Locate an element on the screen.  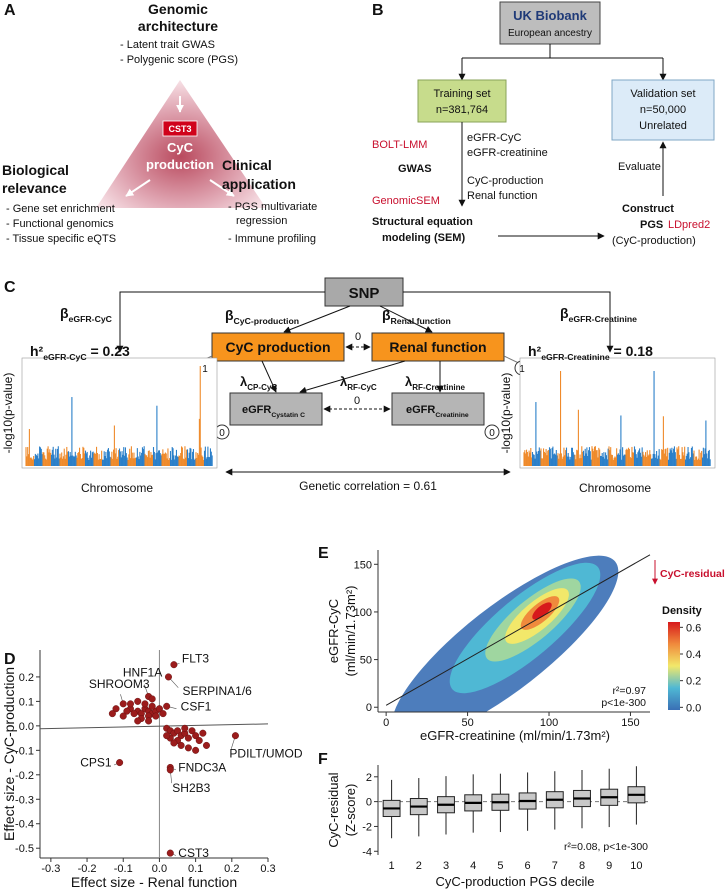
loading-label: λRF-CyC is located at coordinates (358, 383).